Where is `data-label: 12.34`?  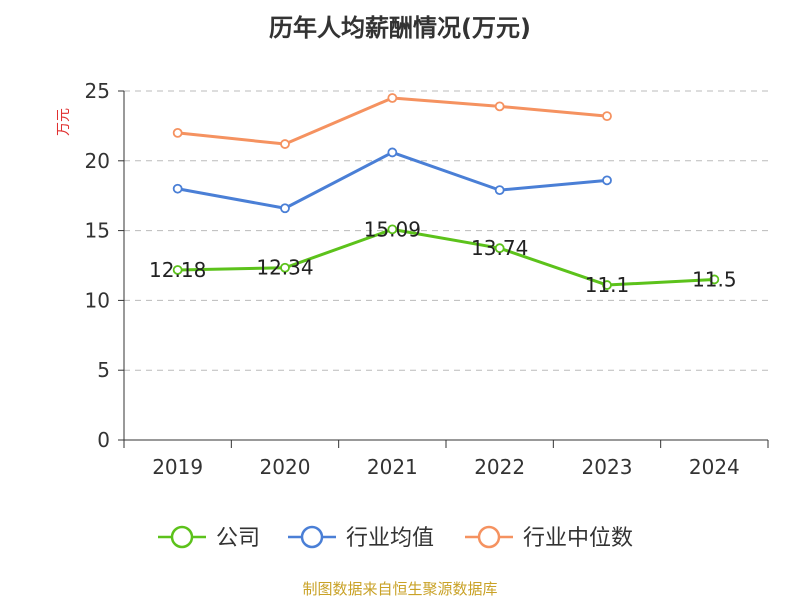 data-label: 12.34 is located at coordinates (284, 268).